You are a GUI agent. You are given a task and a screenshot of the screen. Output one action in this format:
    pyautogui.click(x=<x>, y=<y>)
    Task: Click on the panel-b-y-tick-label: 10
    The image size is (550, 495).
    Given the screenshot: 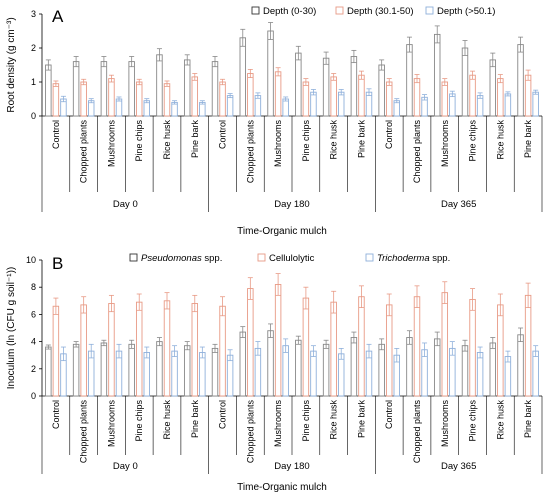 What is the action you would take?
    pyautogui.click(x=31, y=260)
    